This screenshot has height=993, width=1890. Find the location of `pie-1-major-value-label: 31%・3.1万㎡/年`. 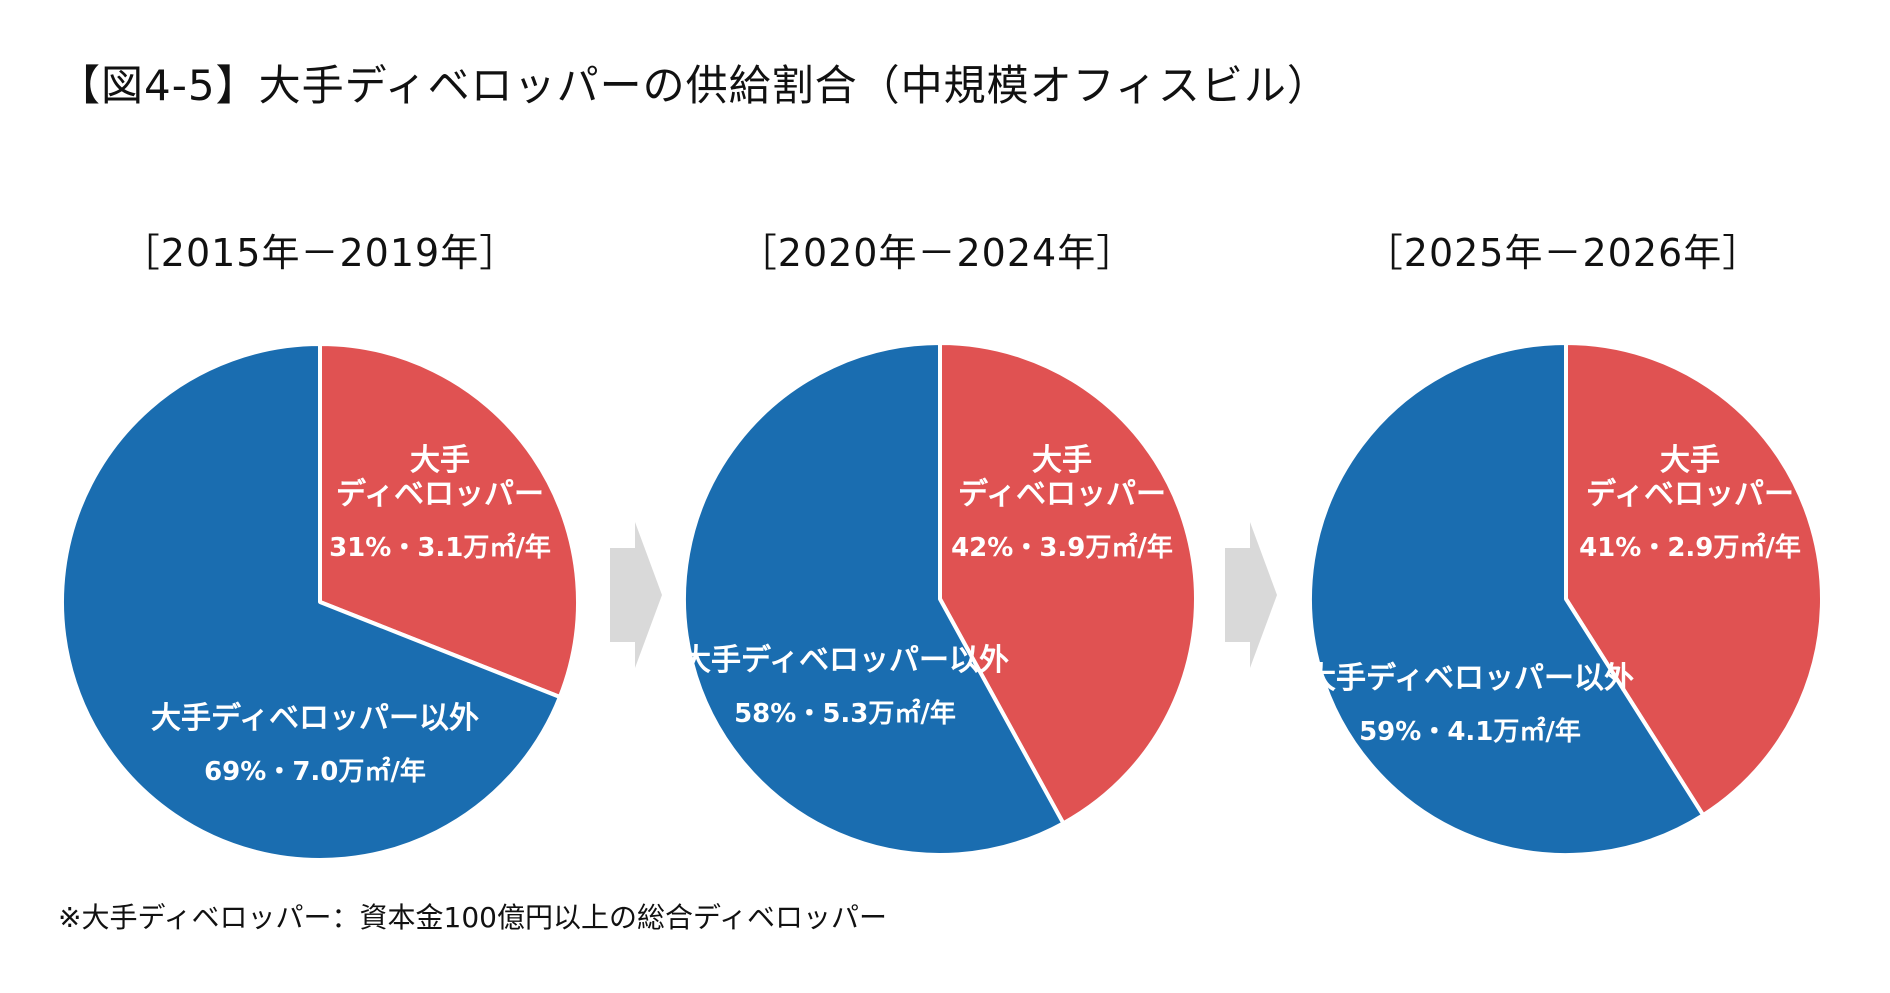

pie-1-major-value-label: 31%・3.1万㎡/年 is located at coordinates (440, 547).